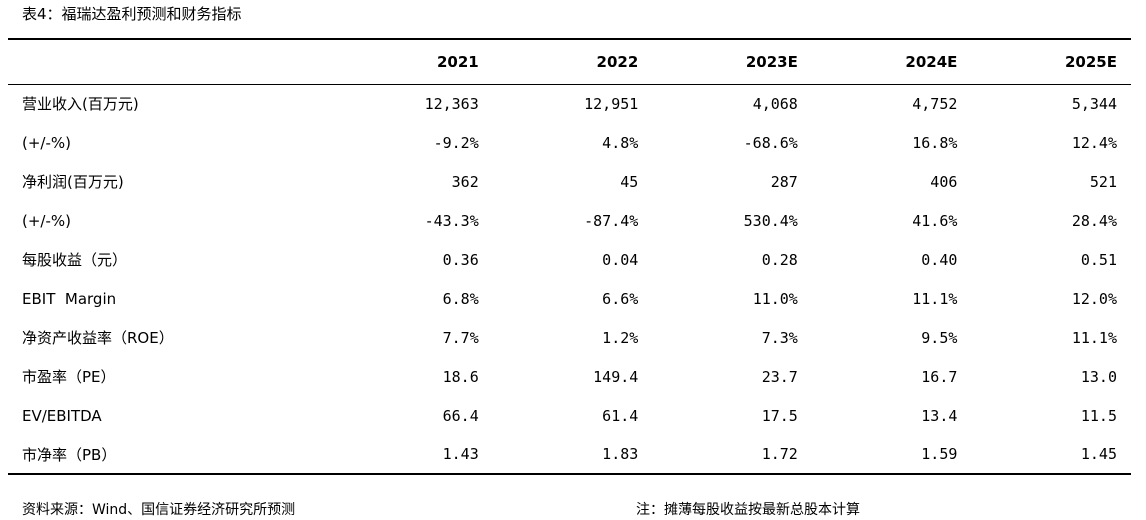  What do you see at coordinates (569, 298) in the screenshot?
I see `table-row: EBIT Margin 6.8% 6.6% 11.0% 11.1% 12.0%` at bounding box center [569, 298].